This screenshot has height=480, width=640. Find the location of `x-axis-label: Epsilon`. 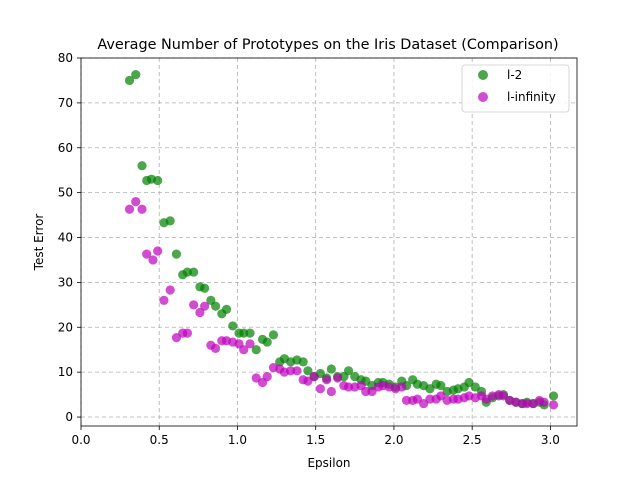

x-axis-label: Epsilon is located at coordinates (328, 463).